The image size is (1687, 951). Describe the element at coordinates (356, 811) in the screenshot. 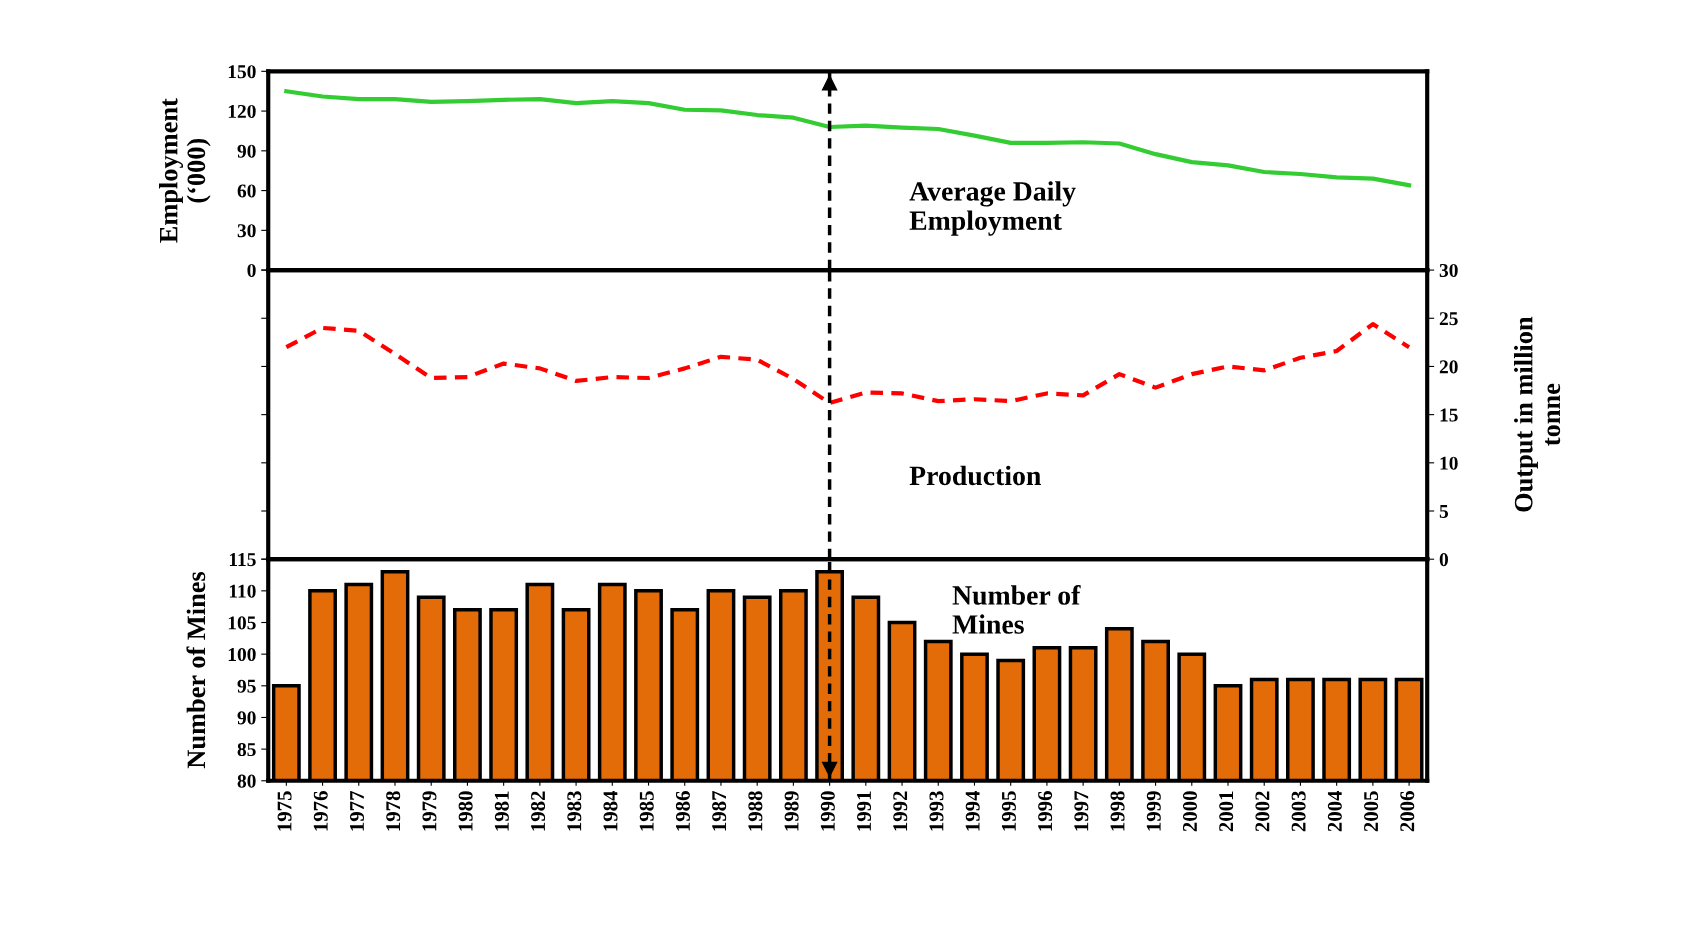

I see `x-tick-label: 1977` at that location.